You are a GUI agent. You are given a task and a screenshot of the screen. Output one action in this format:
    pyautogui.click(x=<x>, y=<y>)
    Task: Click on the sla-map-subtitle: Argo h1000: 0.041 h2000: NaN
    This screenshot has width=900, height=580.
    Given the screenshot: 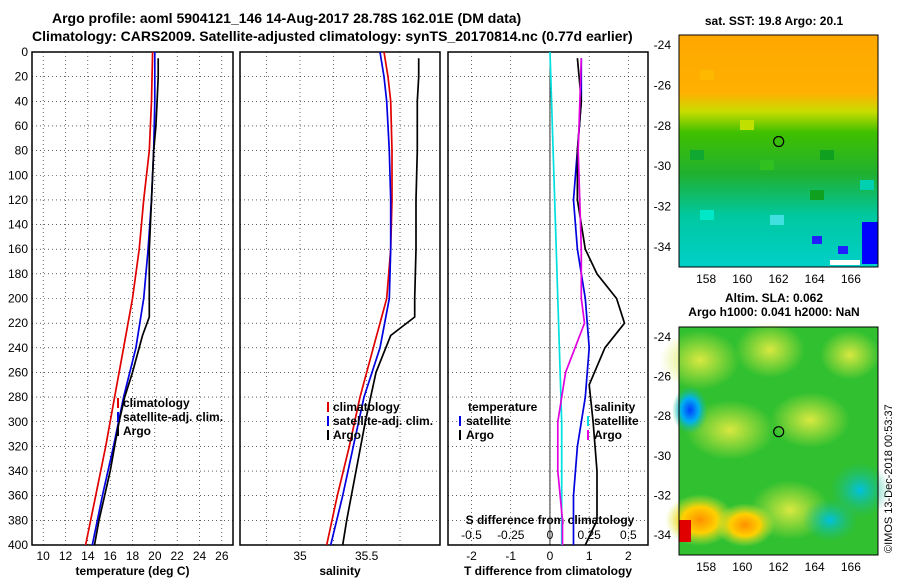 What is the action you would take?
    pyautogui.click(x=773, y=312)
    